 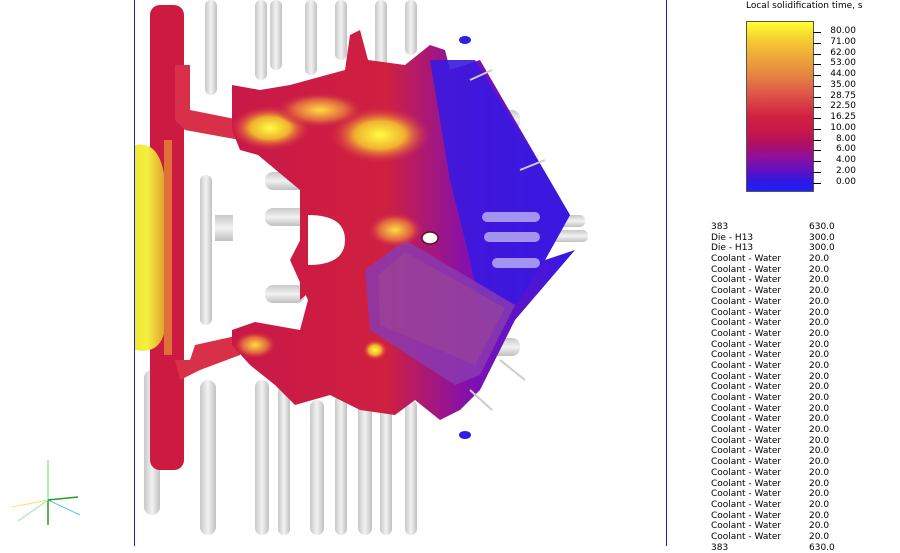 I want to click on legend-label: 71.00, so click(x=843, y=41).